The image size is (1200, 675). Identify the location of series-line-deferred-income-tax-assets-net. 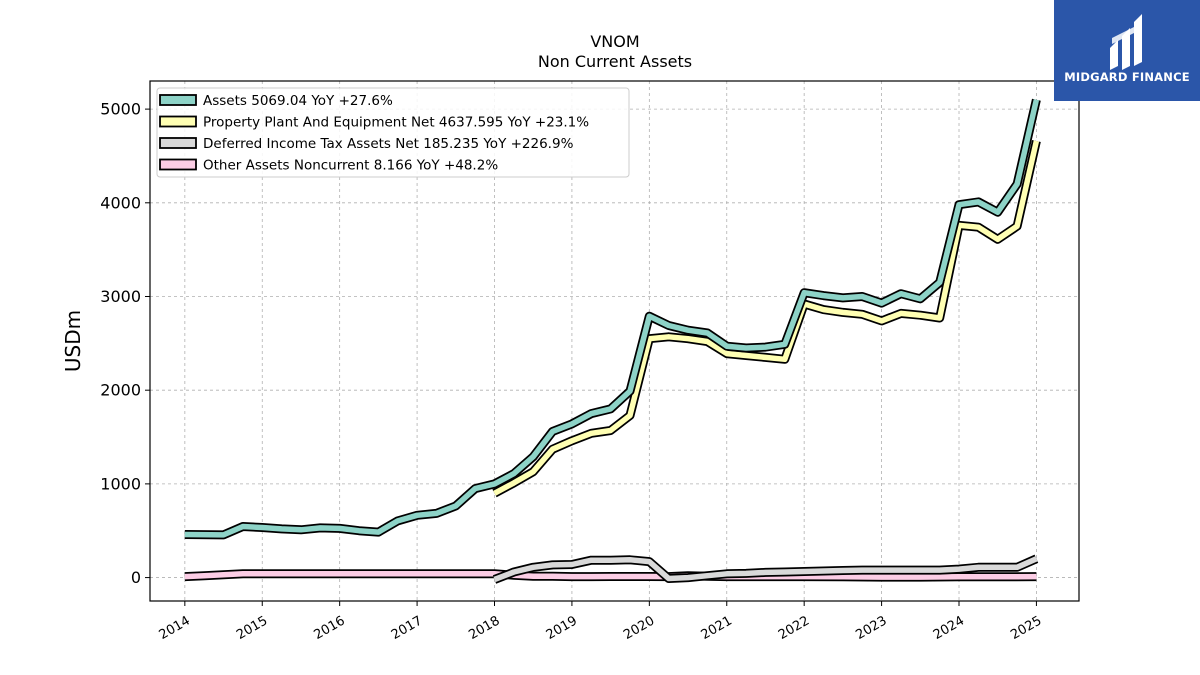
(765, 569).